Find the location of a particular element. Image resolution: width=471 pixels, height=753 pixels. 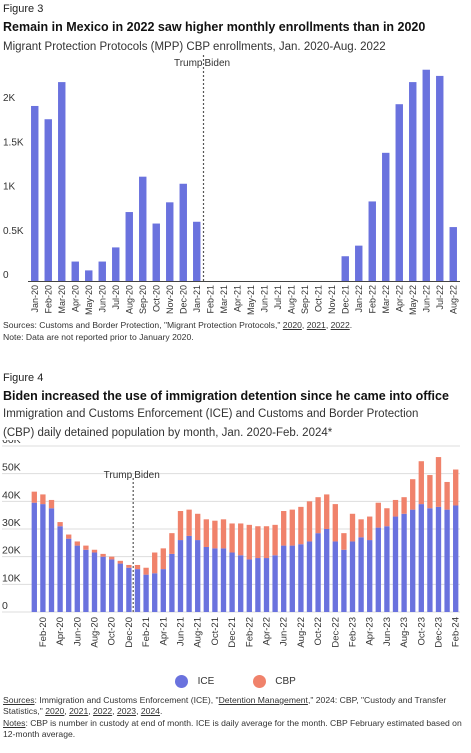

x-tick-label: Feb-21 is located at coordinates (210, 299).